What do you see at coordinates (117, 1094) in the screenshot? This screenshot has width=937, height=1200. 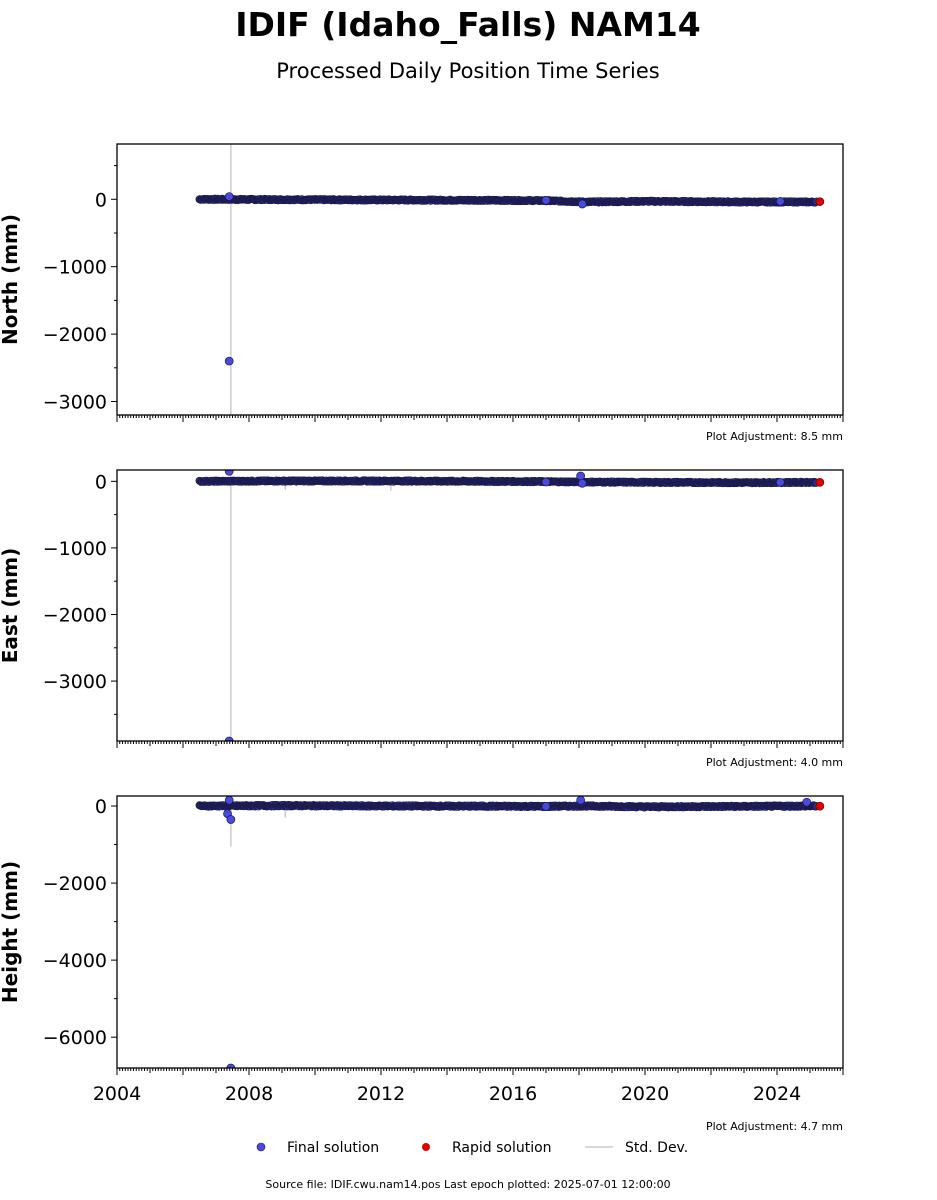 I see `x-tick-label: 2004` at bounding box center [117, 1094].